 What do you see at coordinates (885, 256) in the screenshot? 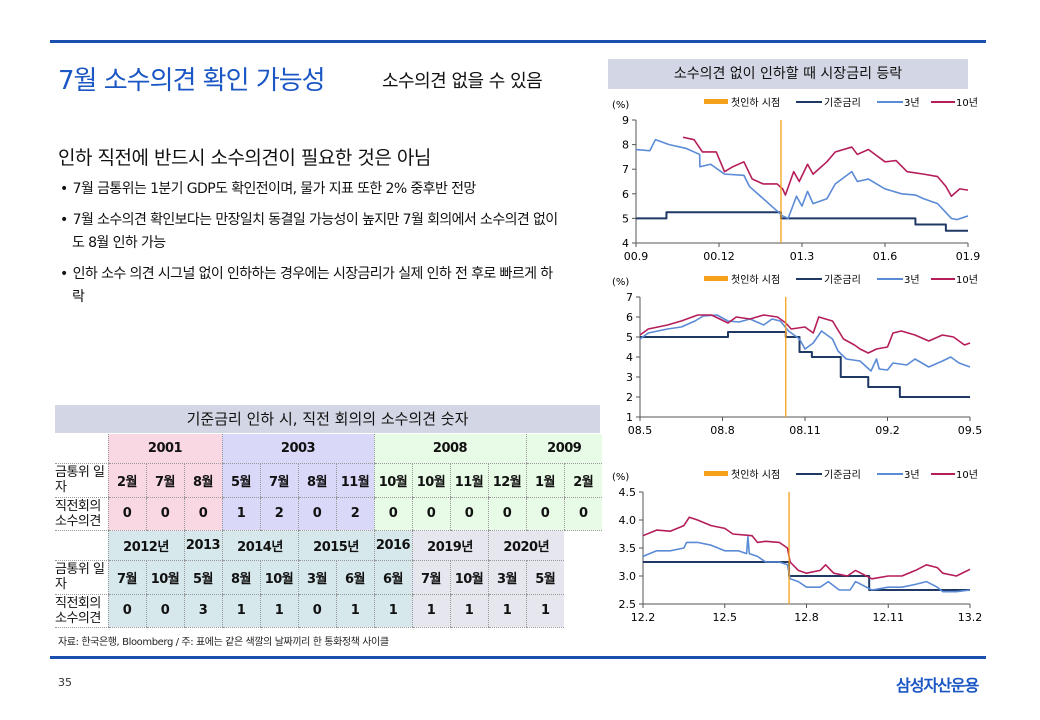
I see `x-tick-label: 01.6` at bounding box center [885, 256].